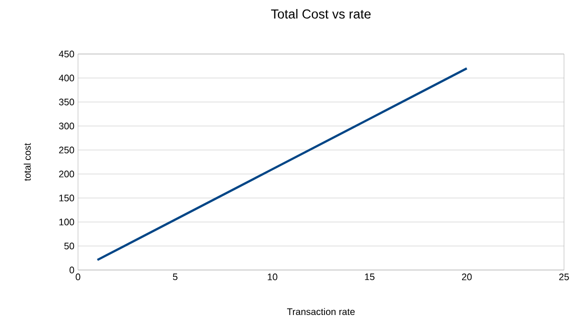  I want to click on x-tick-label: 0, so click(78, 277).